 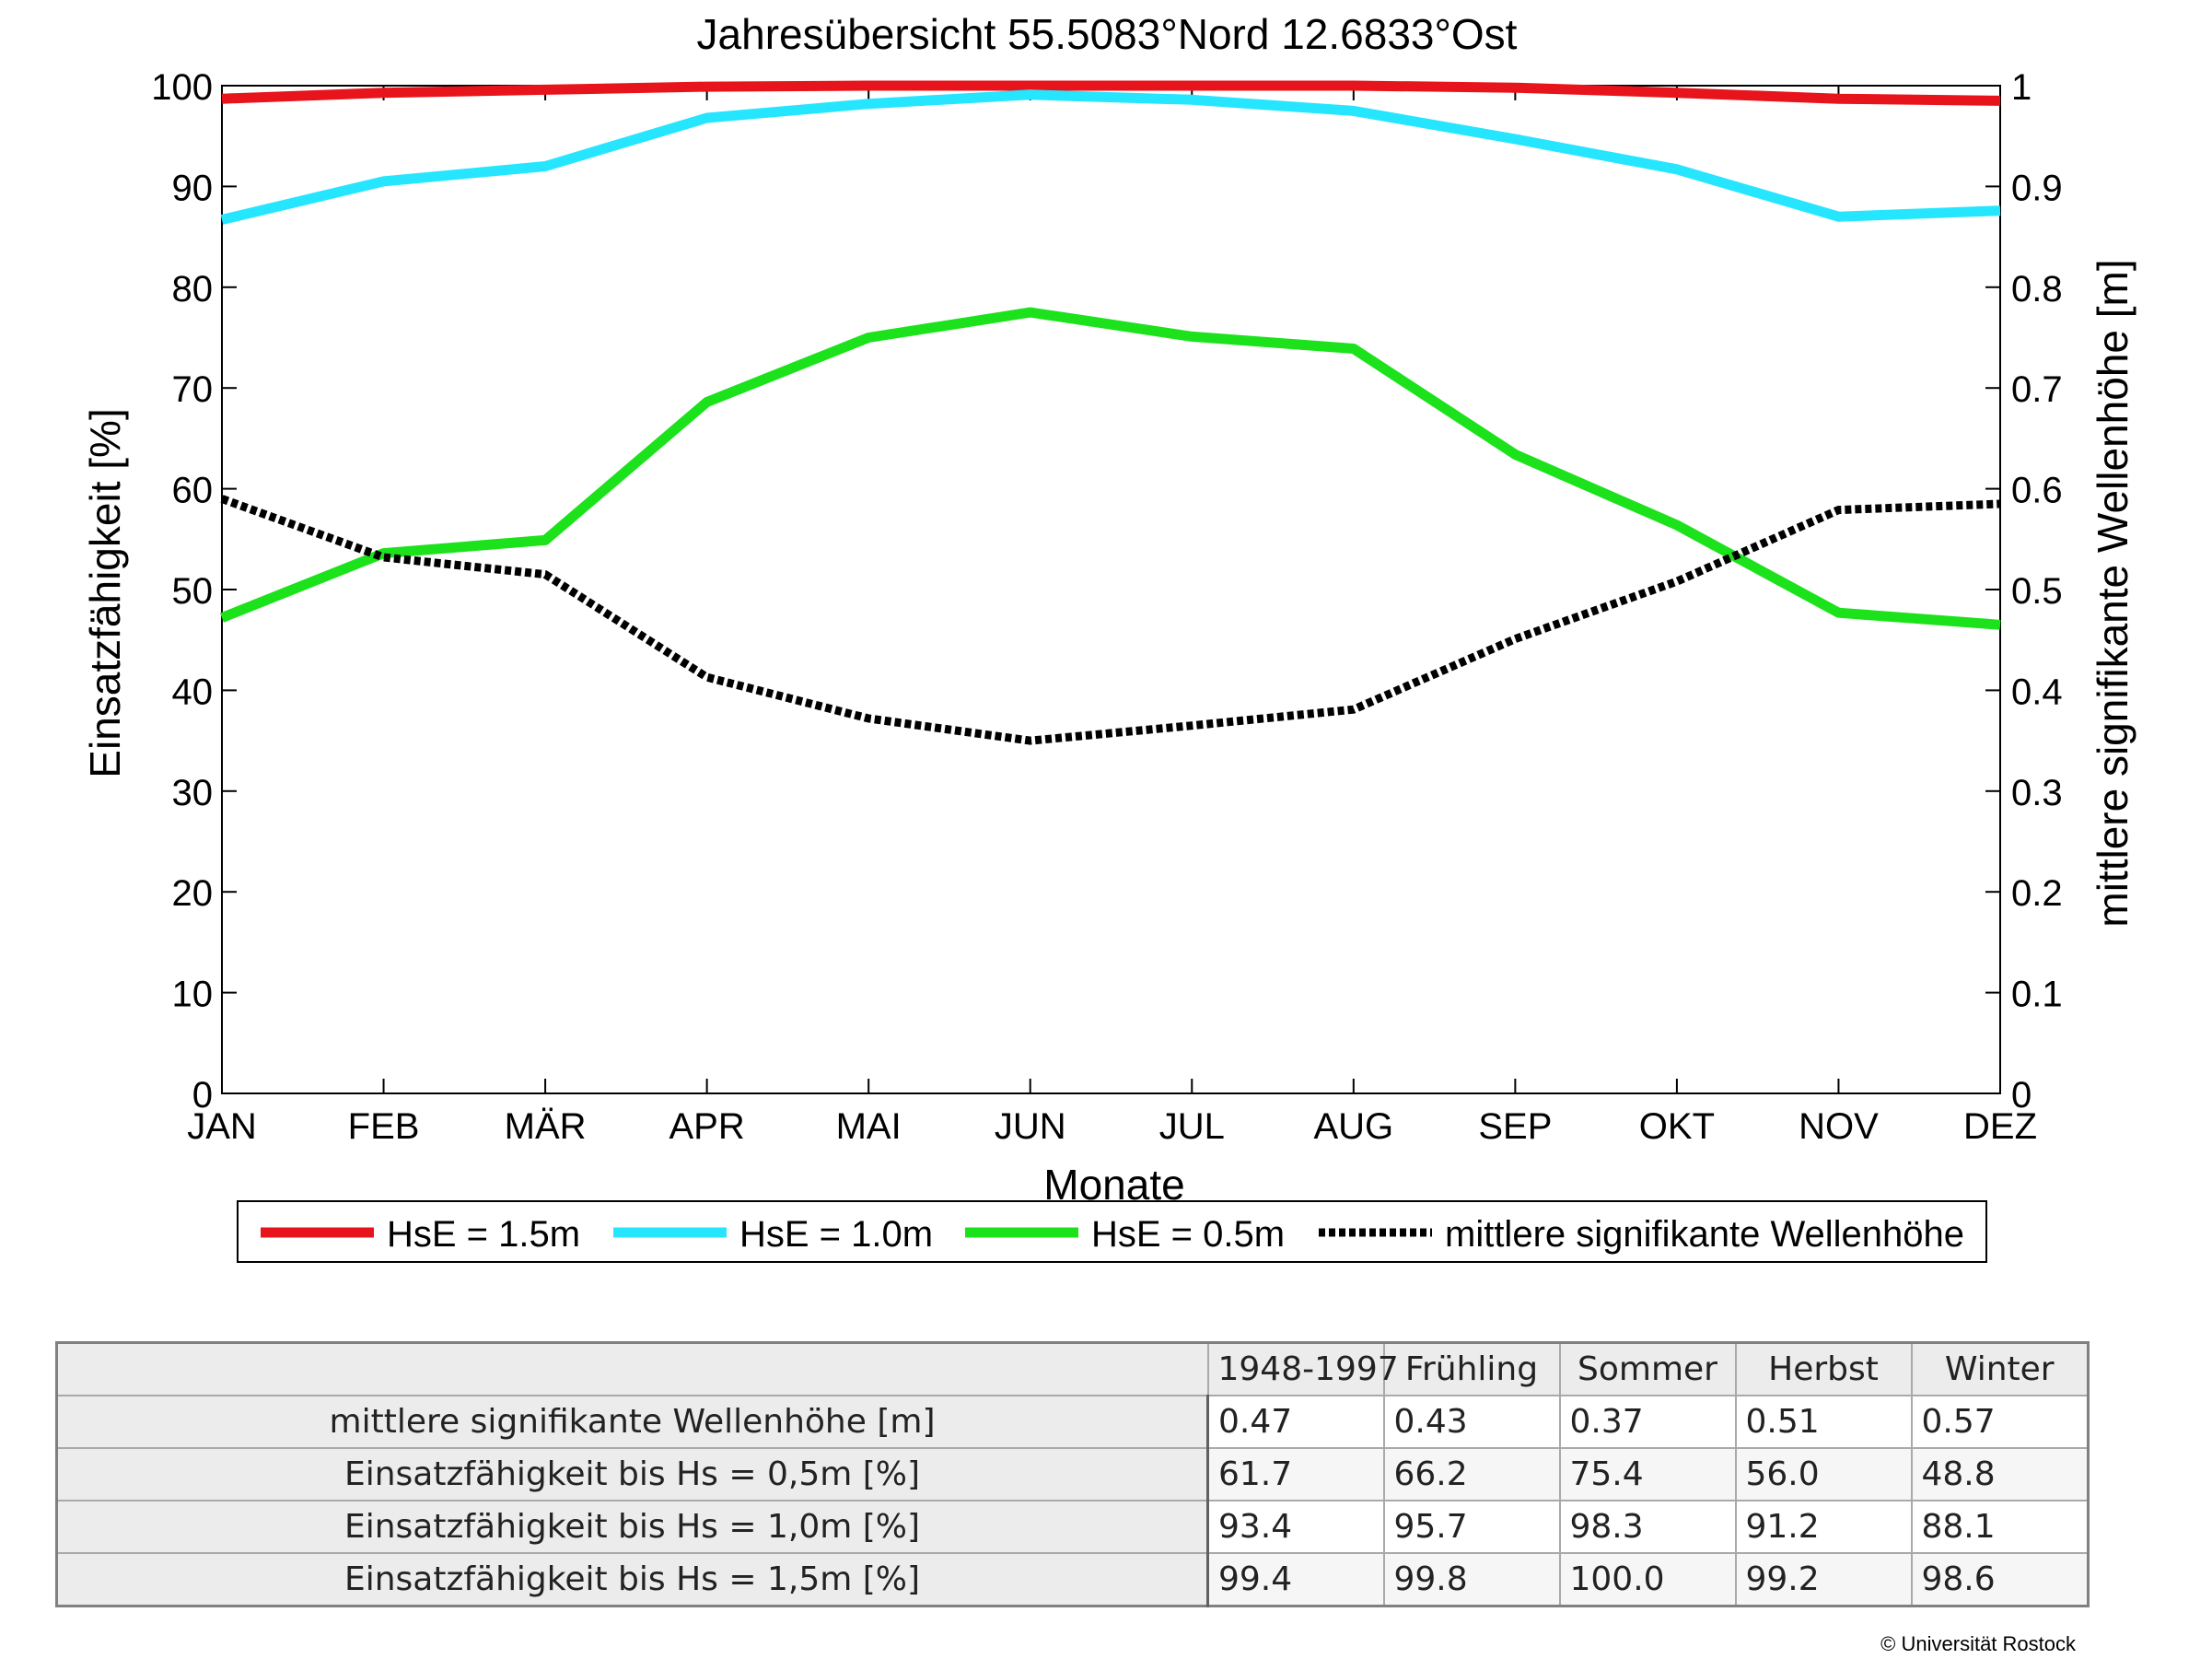 I want to click on y-tick-label-right: 0.4, so click(x=2037, y=692).